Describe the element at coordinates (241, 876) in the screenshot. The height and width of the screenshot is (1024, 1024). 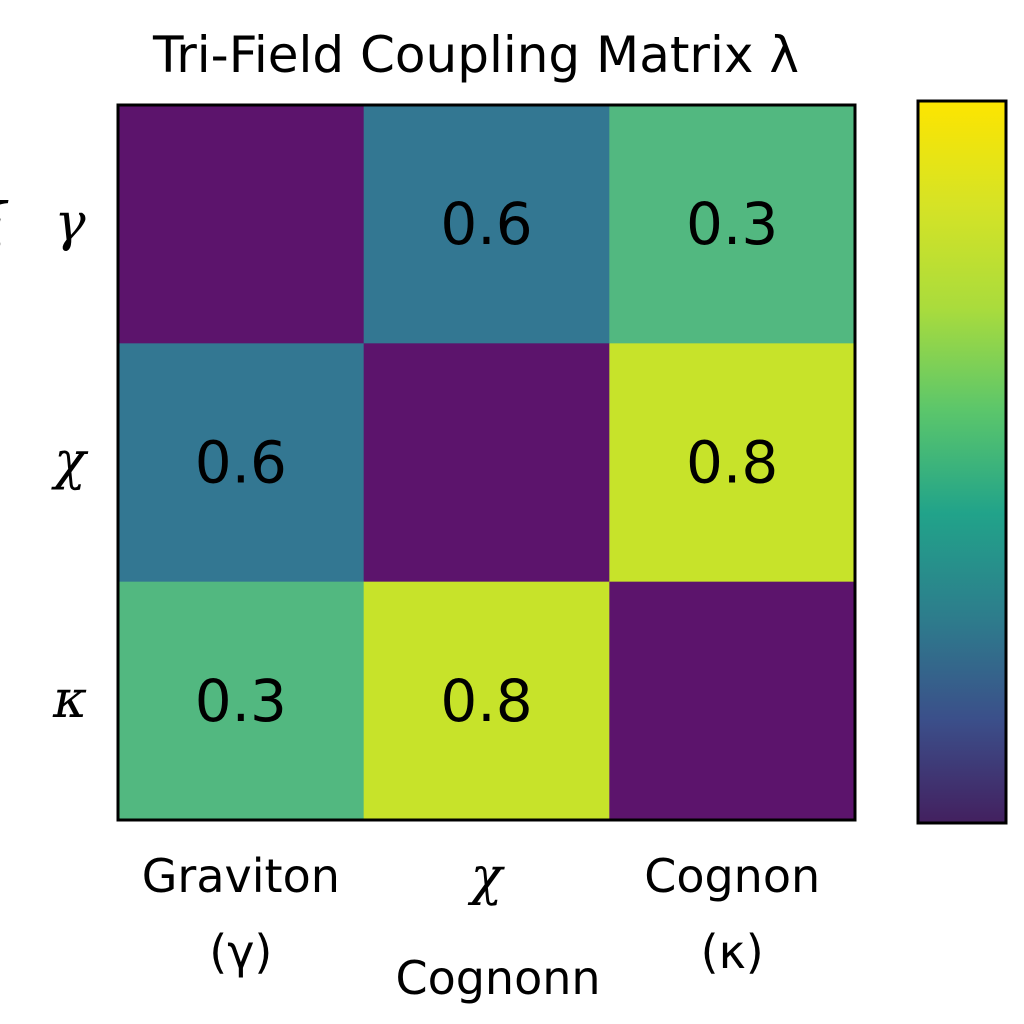
I see `x-tick-label-0: Graviton` at that location.